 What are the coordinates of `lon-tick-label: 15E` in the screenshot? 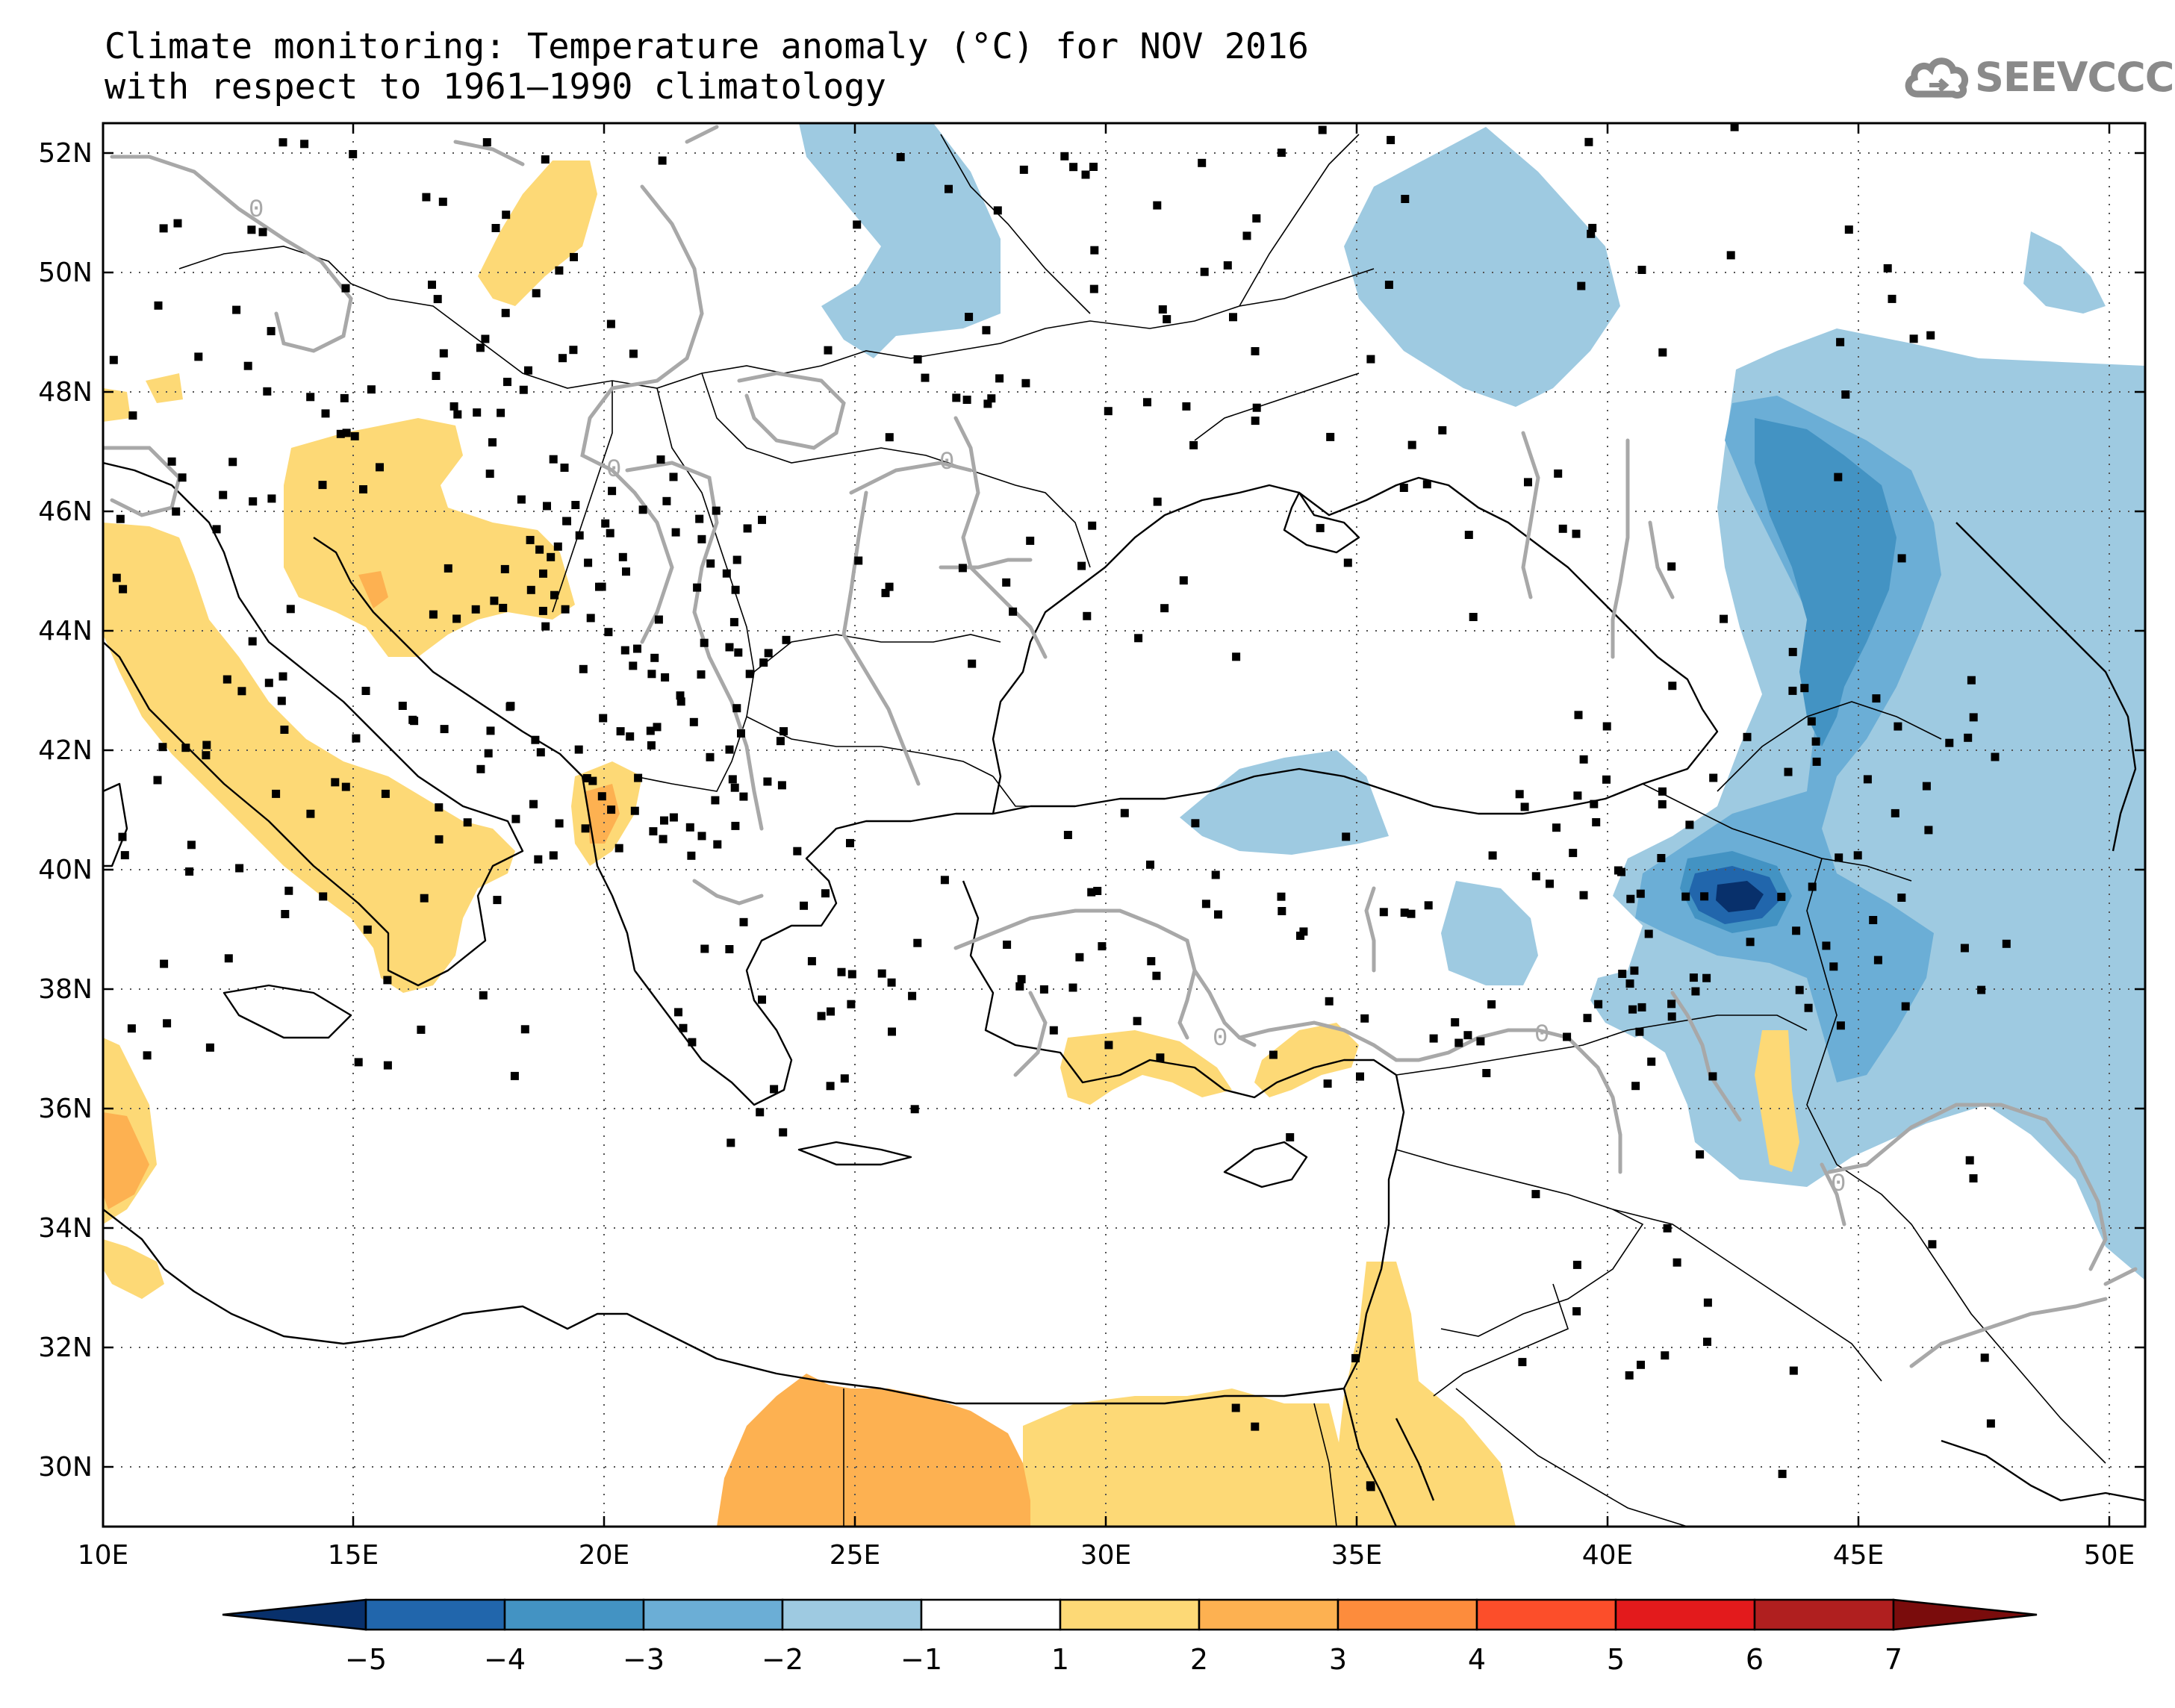 It's located at (353, 1555).